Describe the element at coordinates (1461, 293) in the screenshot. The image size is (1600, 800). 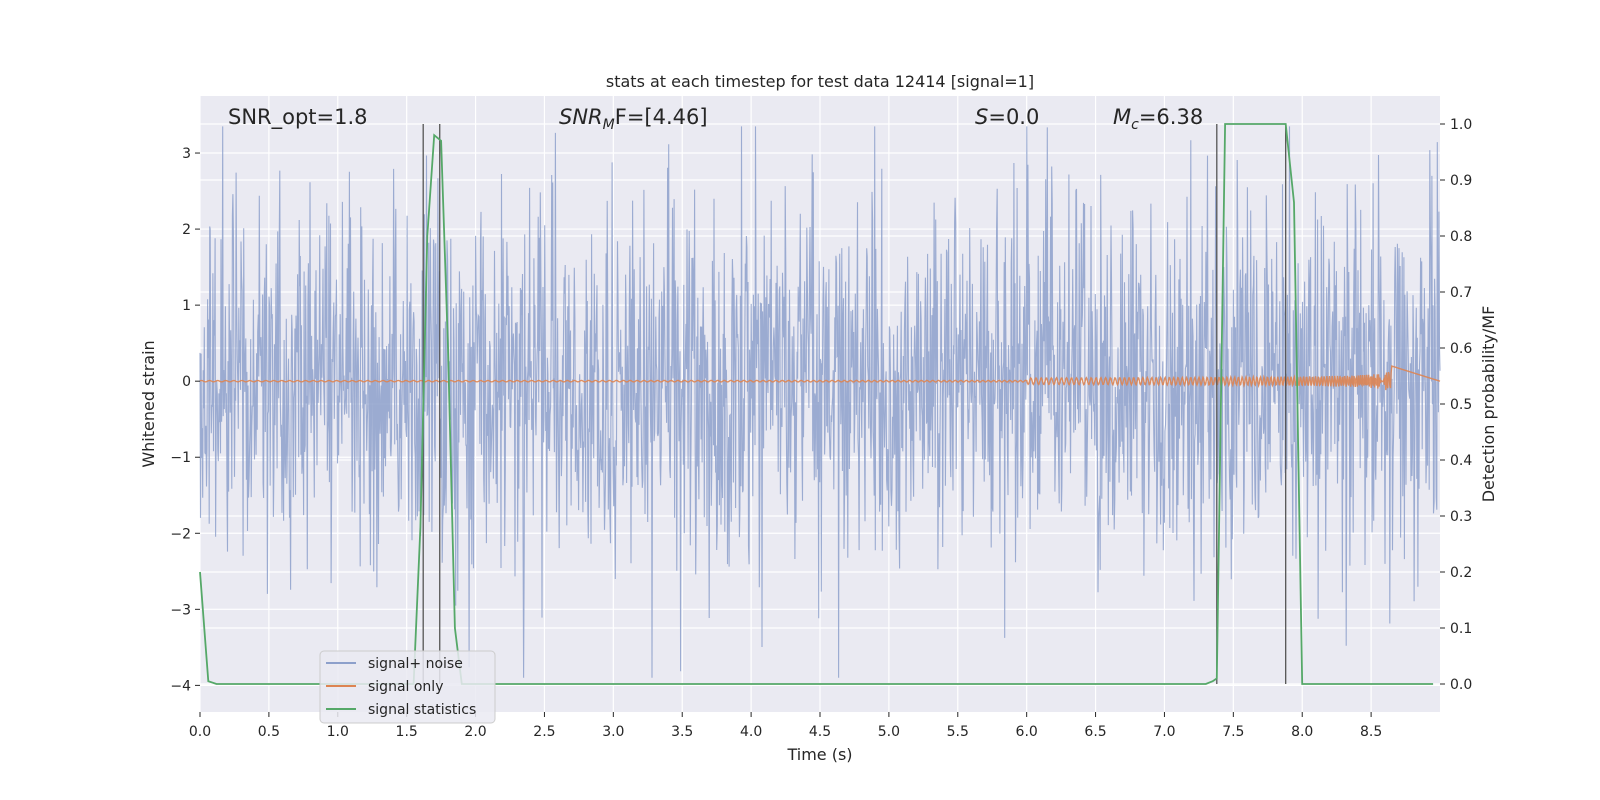
I see `y-right-tick-label: 0.7` at that location.